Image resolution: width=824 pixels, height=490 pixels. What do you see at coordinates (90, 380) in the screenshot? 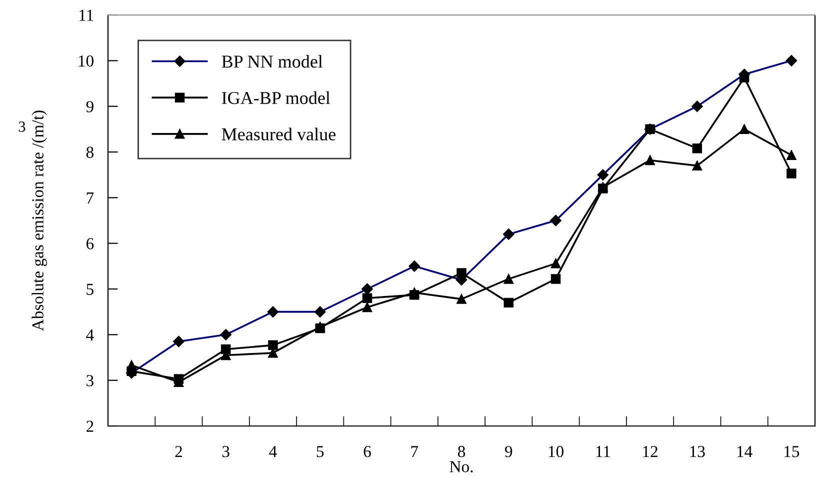
I see `y-tick-label: 3` at bounding box center [90, 380].